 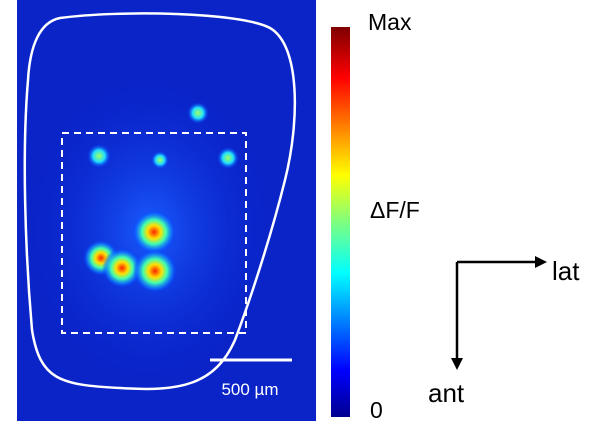 I want to click on colorbar, so click(x=340, y=222).